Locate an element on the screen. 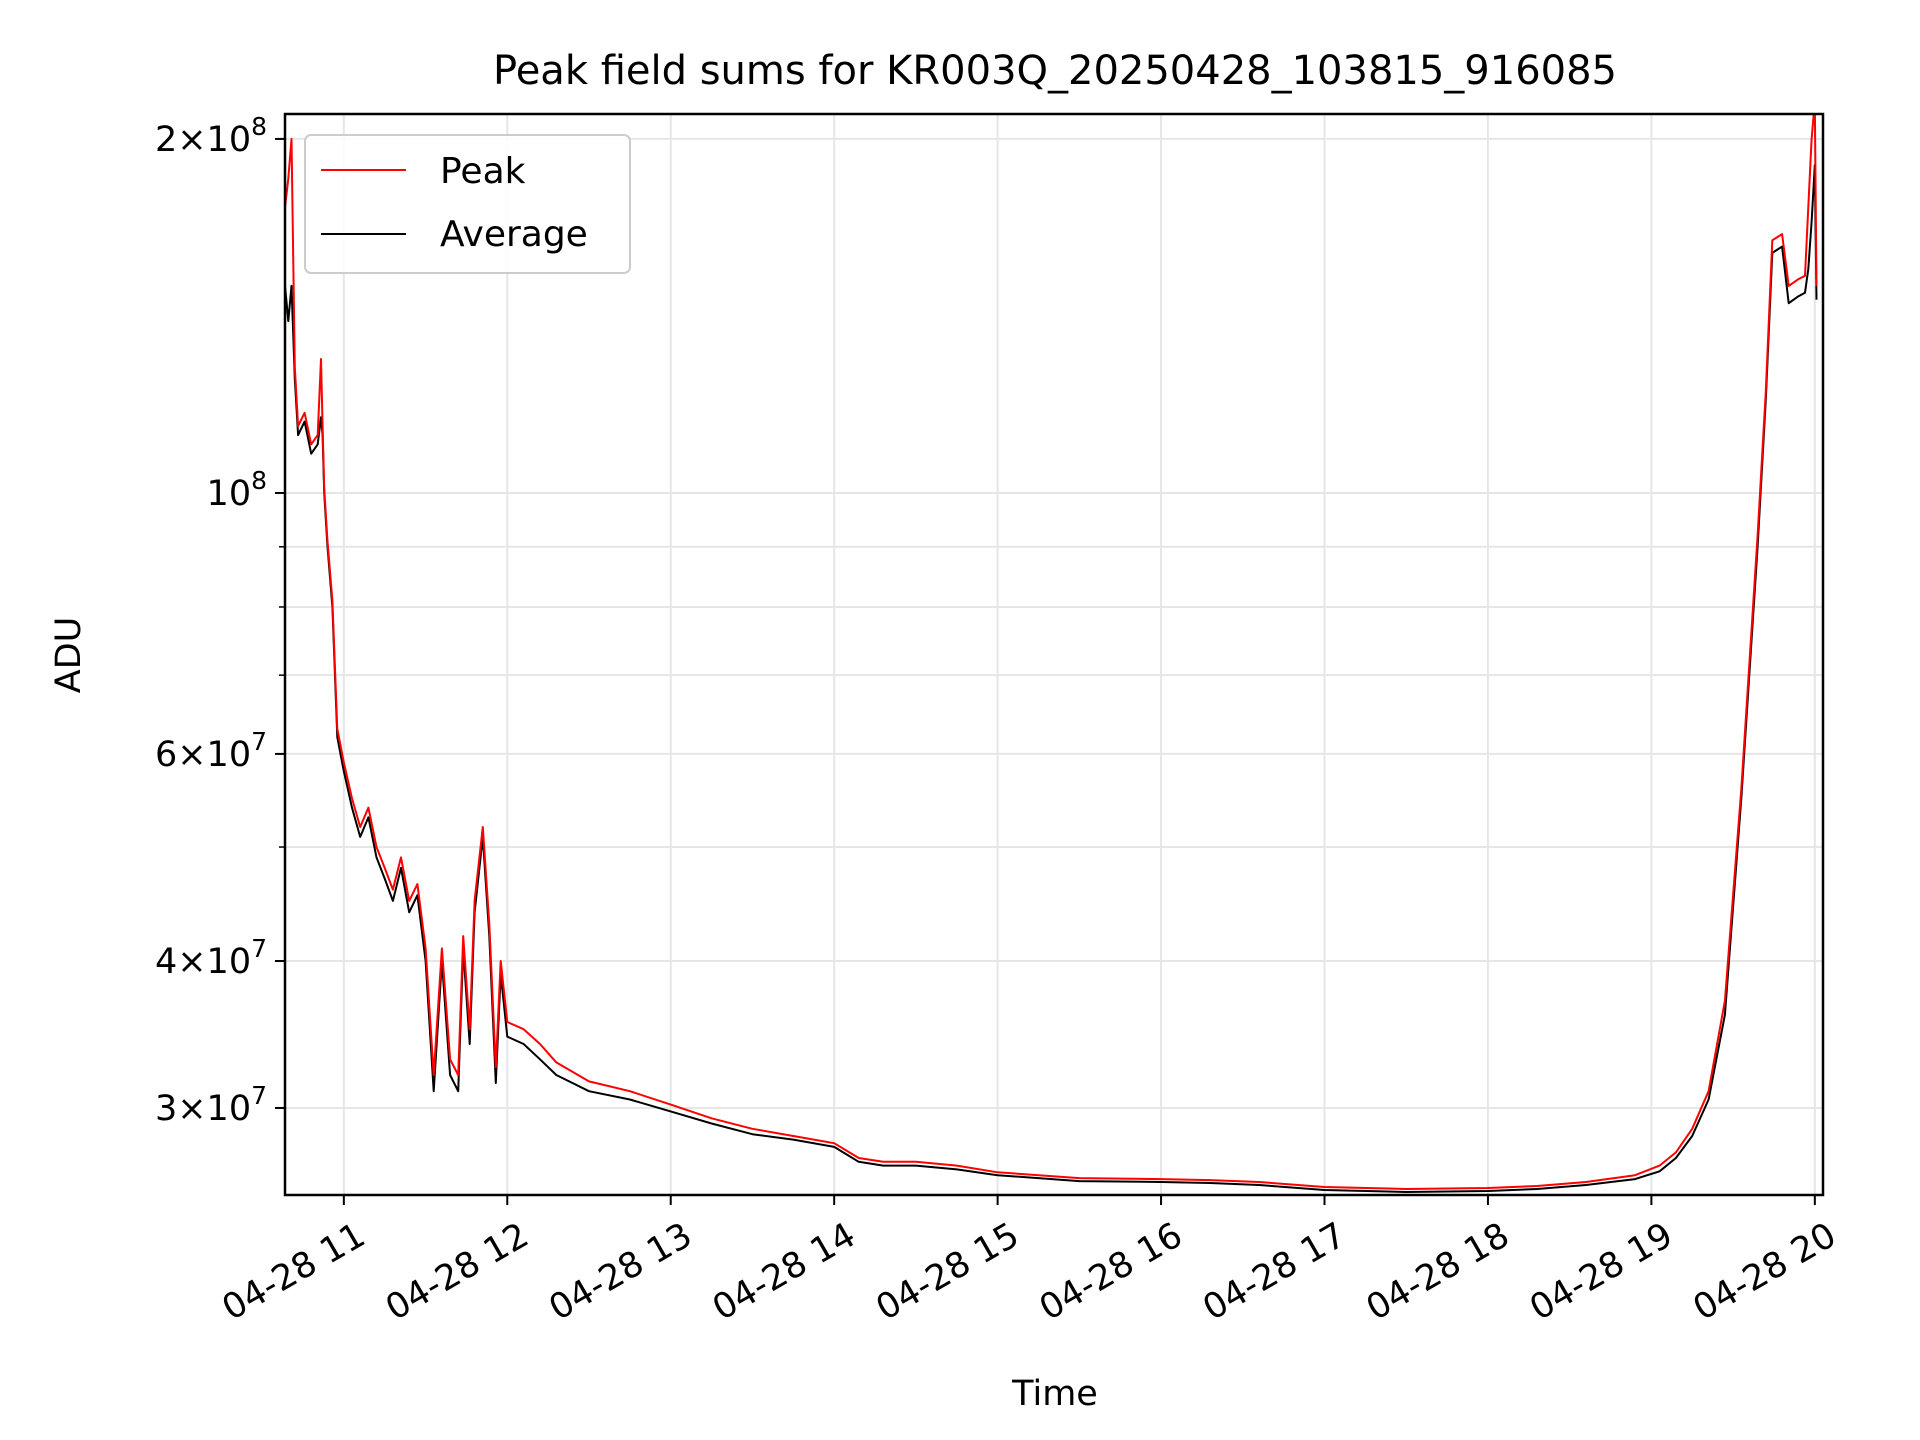 This screenshot has height=1440, width=1920. y-axis: 2×108 108 6×107 4×107 3×107 is located at coordinates (220, 620).